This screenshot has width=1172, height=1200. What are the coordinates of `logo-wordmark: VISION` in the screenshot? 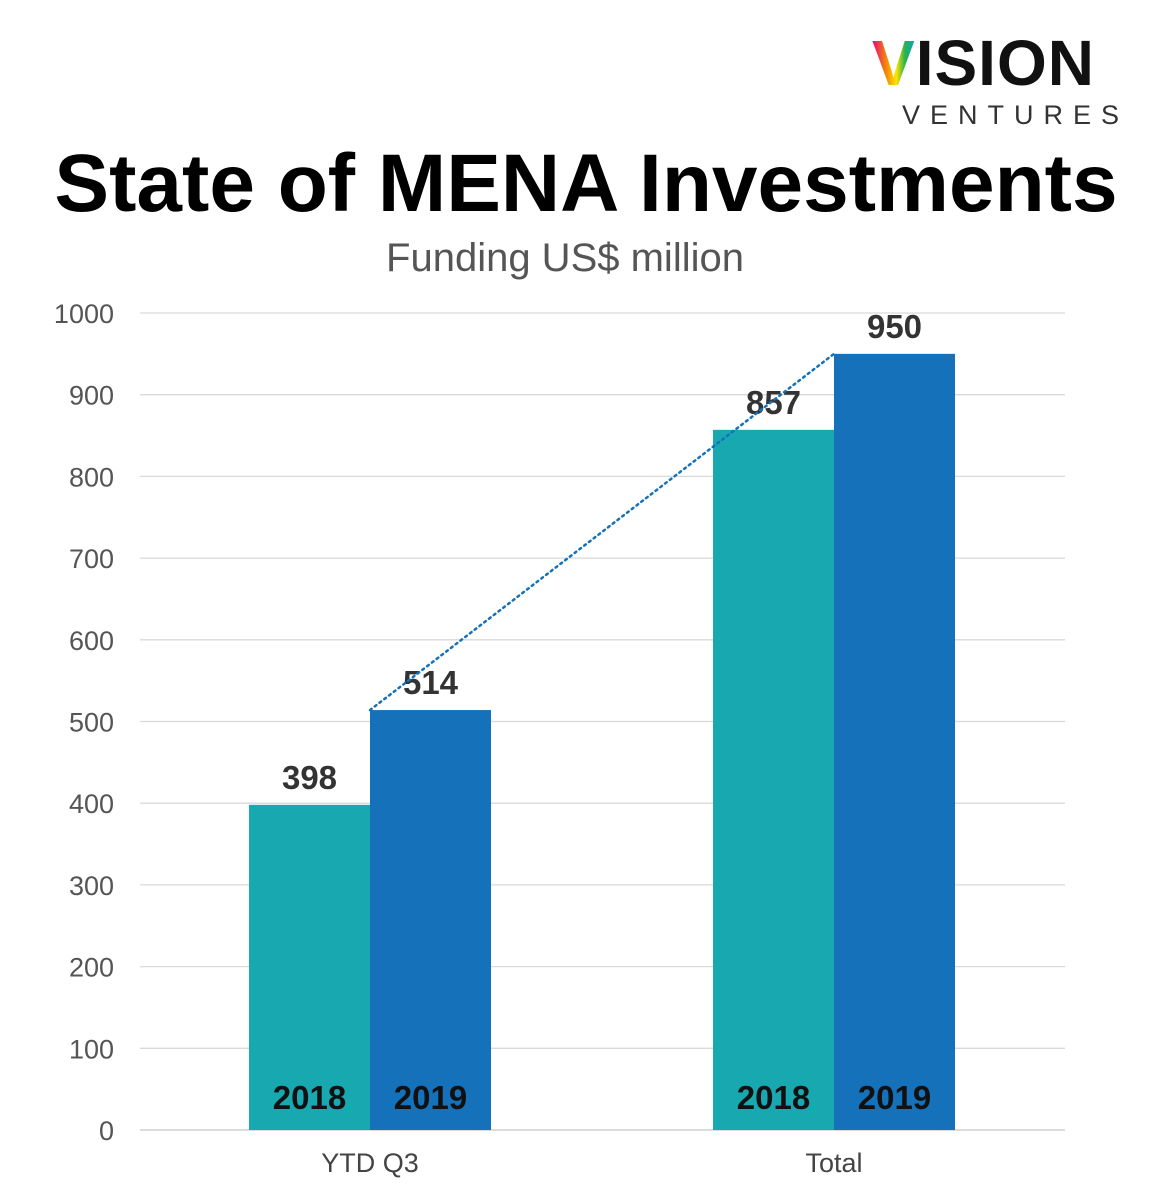 It's located at (983, 63).